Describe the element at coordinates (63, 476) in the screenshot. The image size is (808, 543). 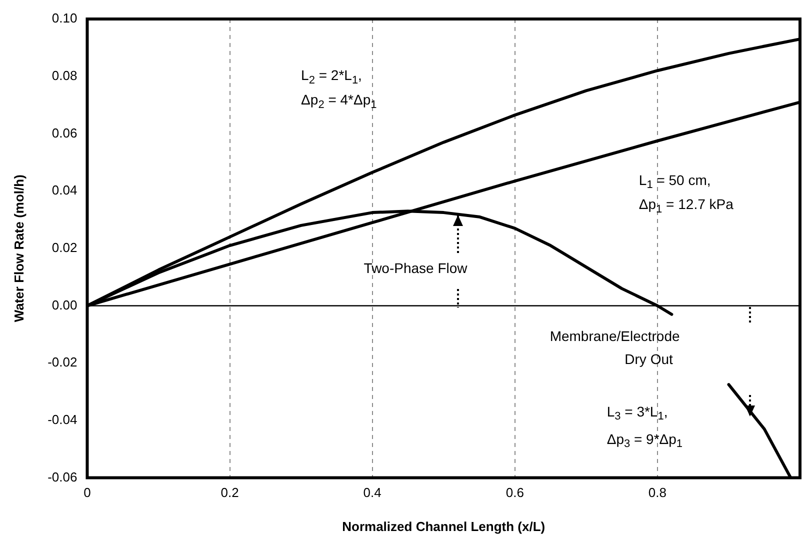
I see `y-tick-label: -0.06` at that location.